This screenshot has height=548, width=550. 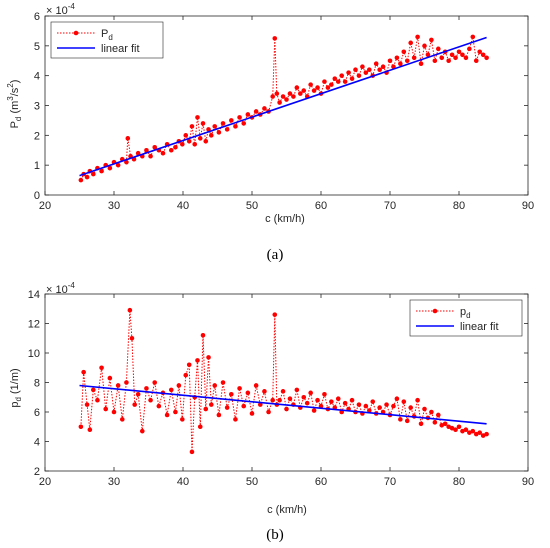 I want to click on x-tick-label: 90, so click(x=528, y=206).